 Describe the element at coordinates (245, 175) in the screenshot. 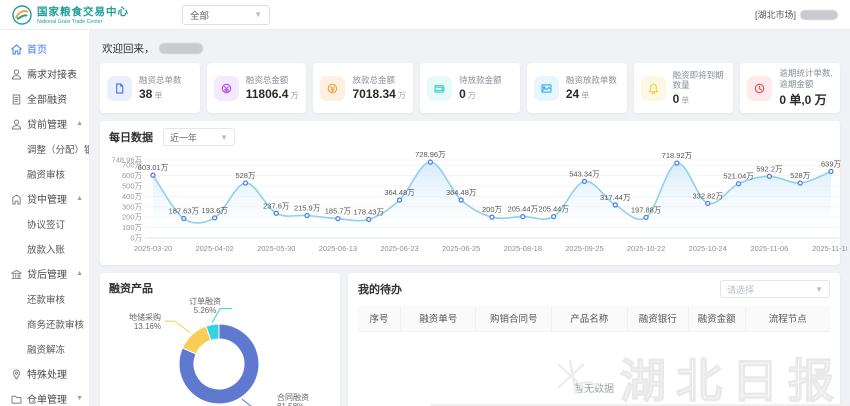

I see `data-point-label: 528万` at that location.